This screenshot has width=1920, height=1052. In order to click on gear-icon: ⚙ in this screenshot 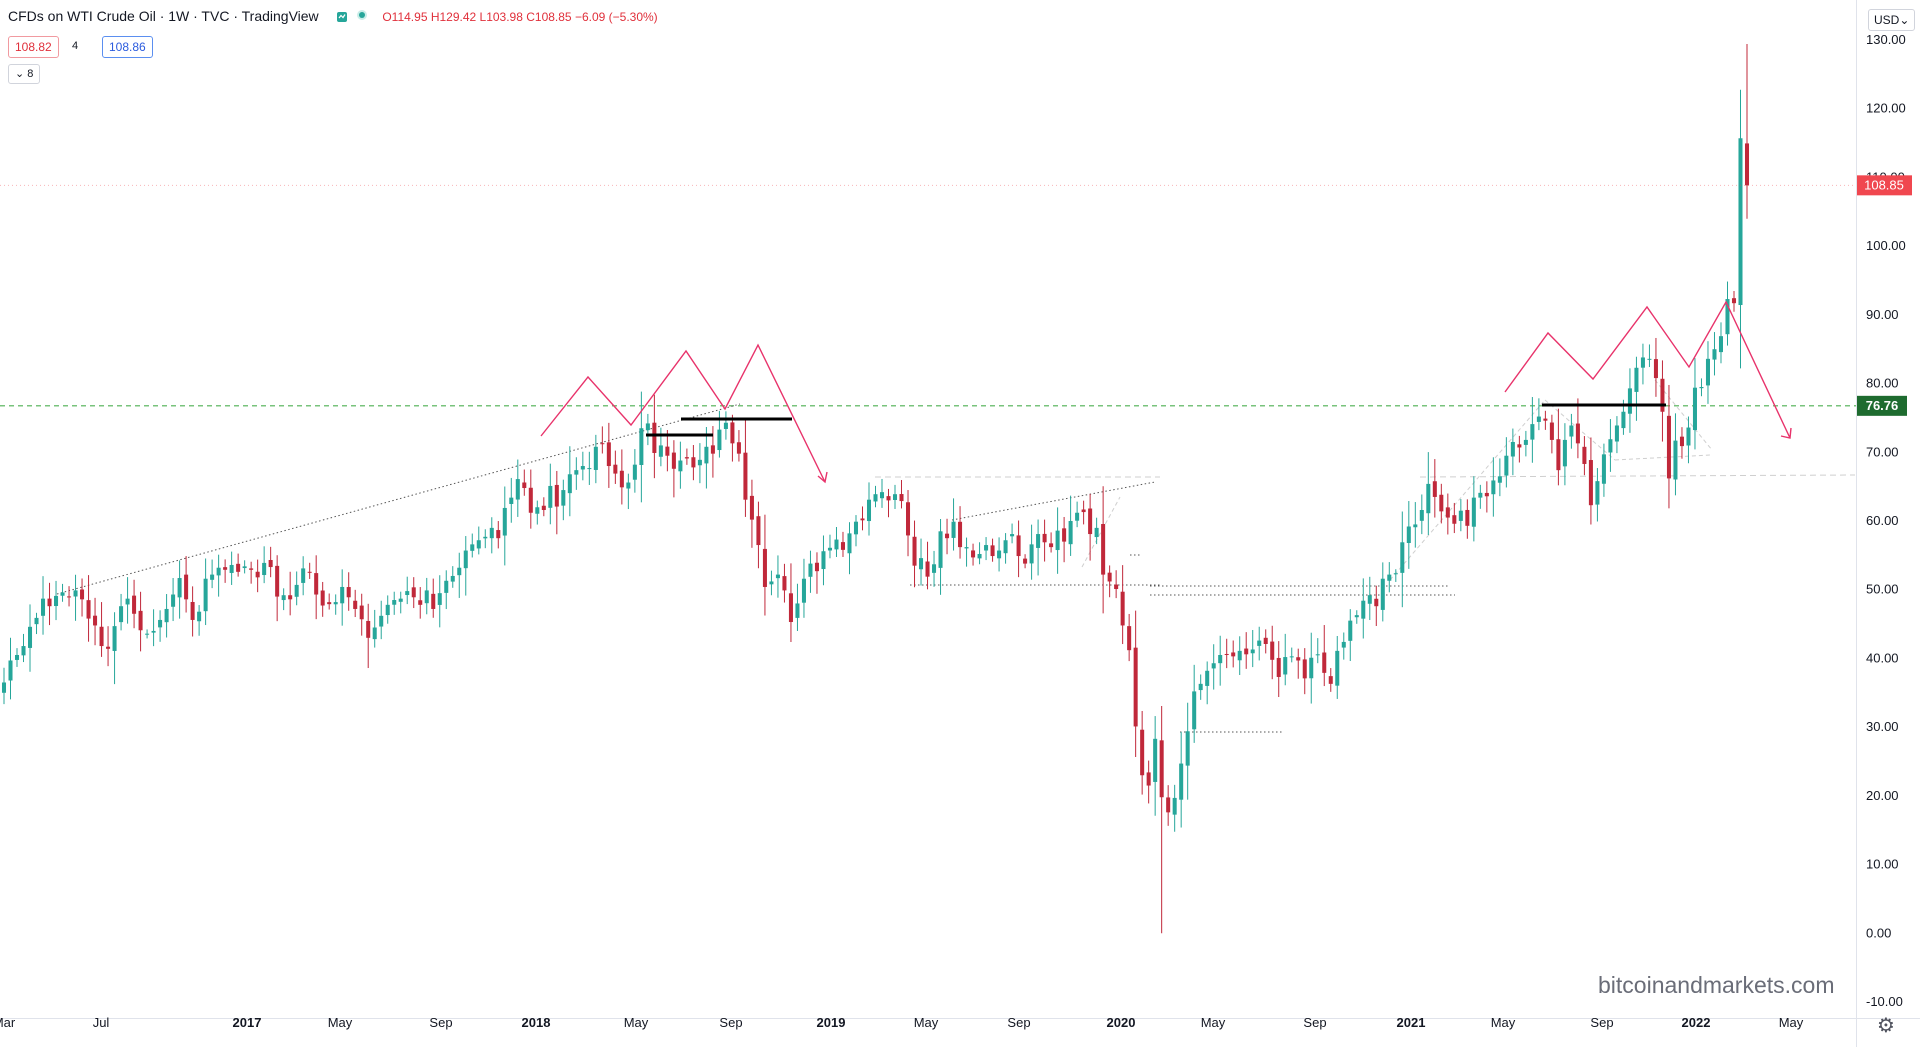, I will do `click(1886, 1026)`.